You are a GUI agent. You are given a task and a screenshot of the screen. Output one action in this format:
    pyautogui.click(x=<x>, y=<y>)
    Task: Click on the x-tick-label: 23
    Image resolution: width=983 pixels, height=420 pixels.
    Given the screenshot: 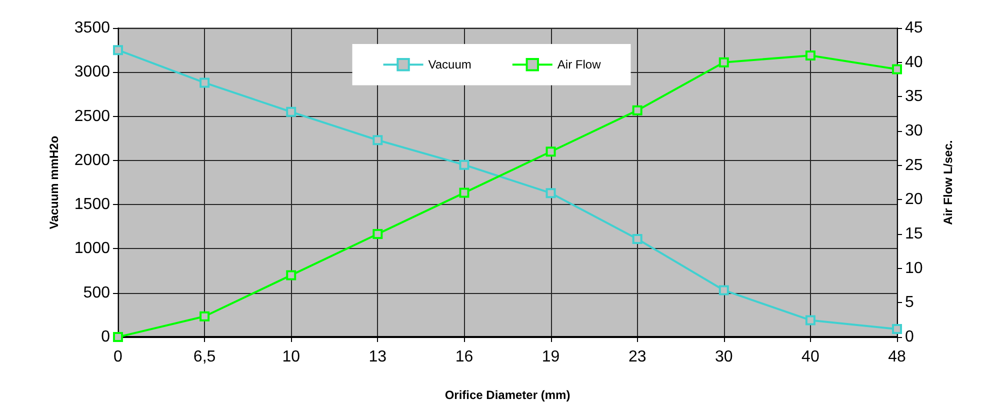 What is the action you would take?
    pyautogui.click(x=637, y=357)
    